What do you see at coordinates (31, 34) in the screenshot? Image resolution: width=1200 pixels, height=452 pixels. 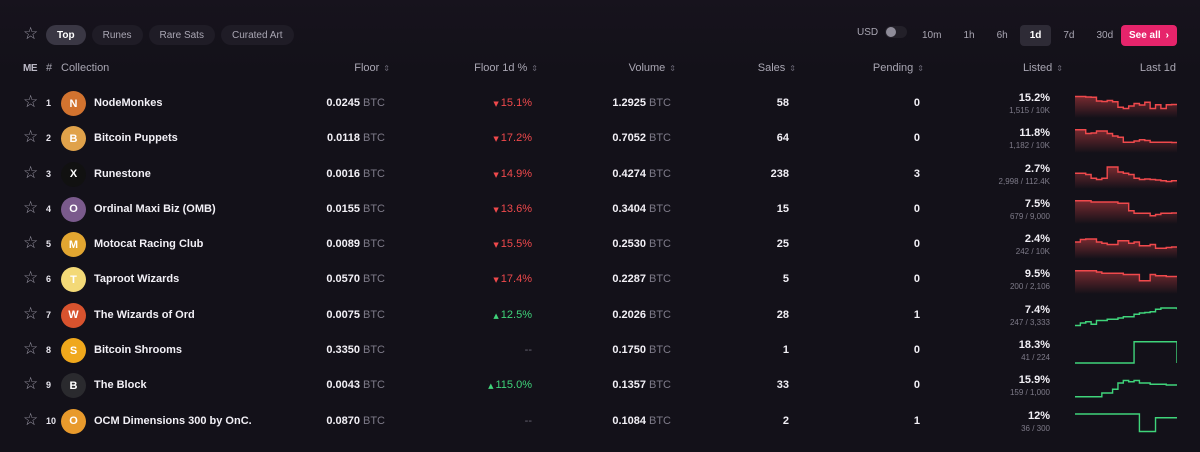 I see `favorites-star-icon: ☆` at bounding box center [31, 34].